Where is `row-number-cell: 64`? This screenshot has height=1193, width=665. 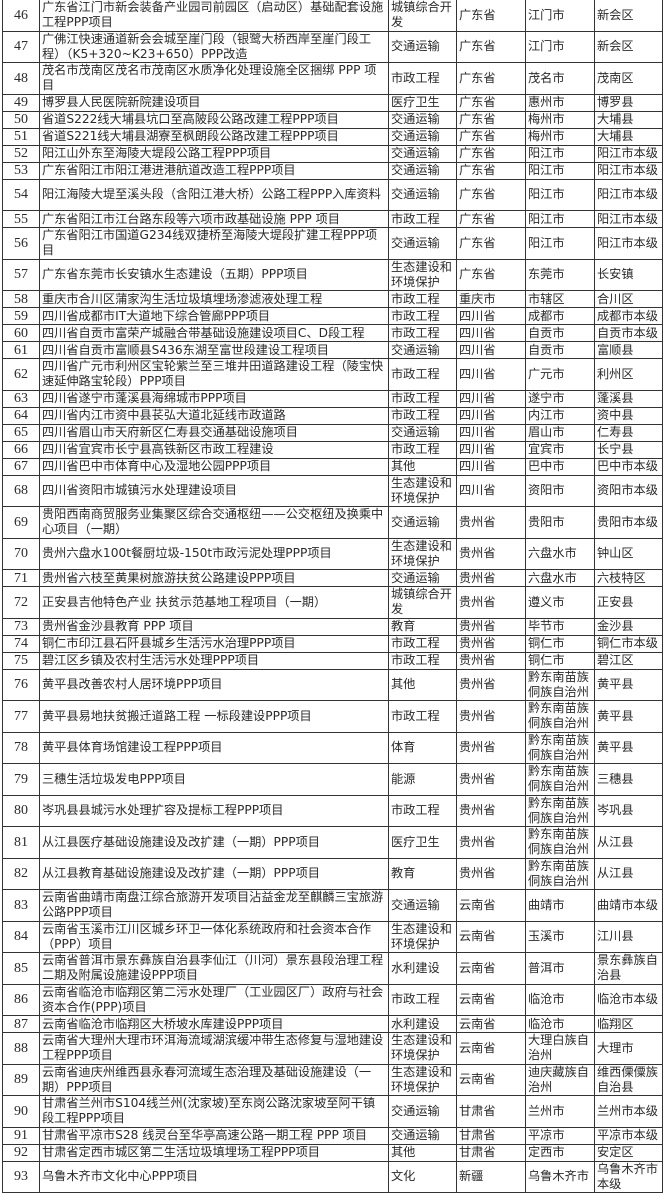 row-number-cell: 64 is located at coordinates (21, 415).